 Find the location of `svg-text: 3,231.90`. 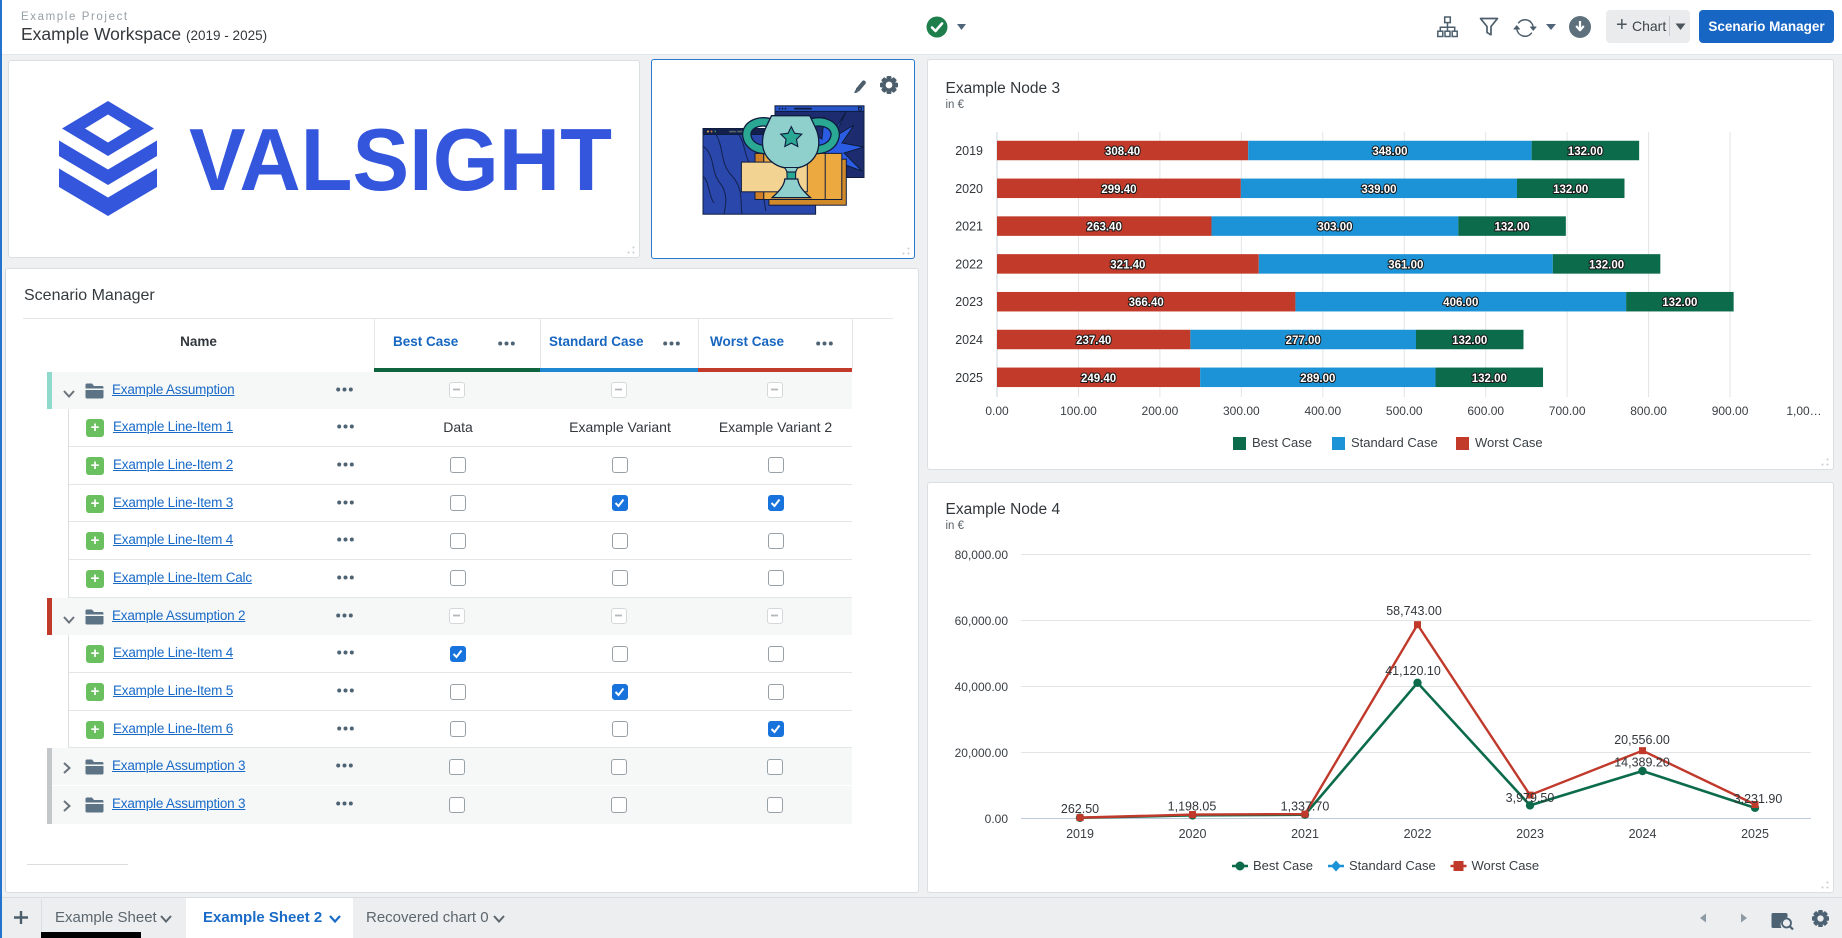

svg-text: 3,231.90 is located at coordinates (1758, 799).